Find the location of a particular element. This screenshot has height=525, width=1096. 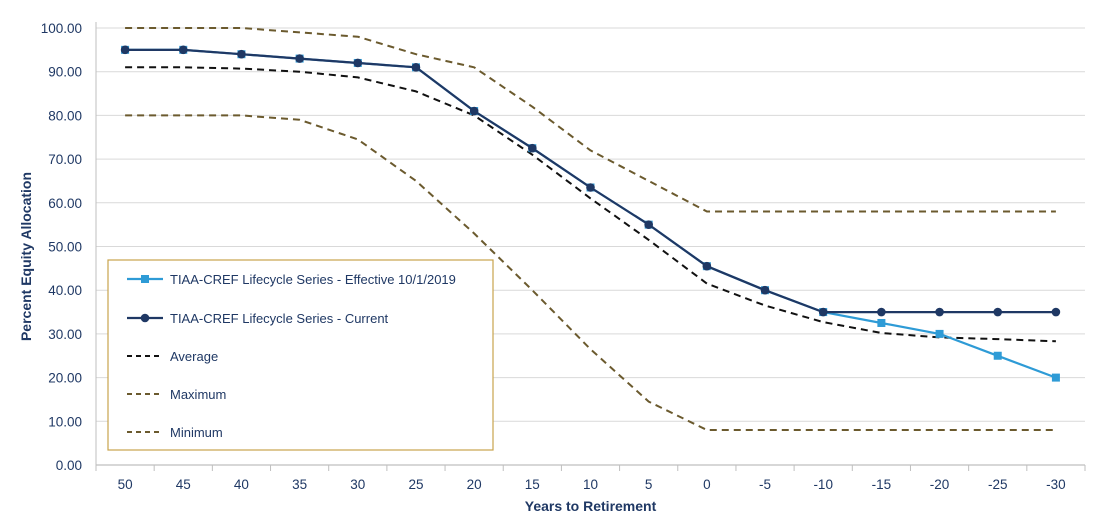

x-axis-title: Years to Retirement is located at coordinates (591, 506).